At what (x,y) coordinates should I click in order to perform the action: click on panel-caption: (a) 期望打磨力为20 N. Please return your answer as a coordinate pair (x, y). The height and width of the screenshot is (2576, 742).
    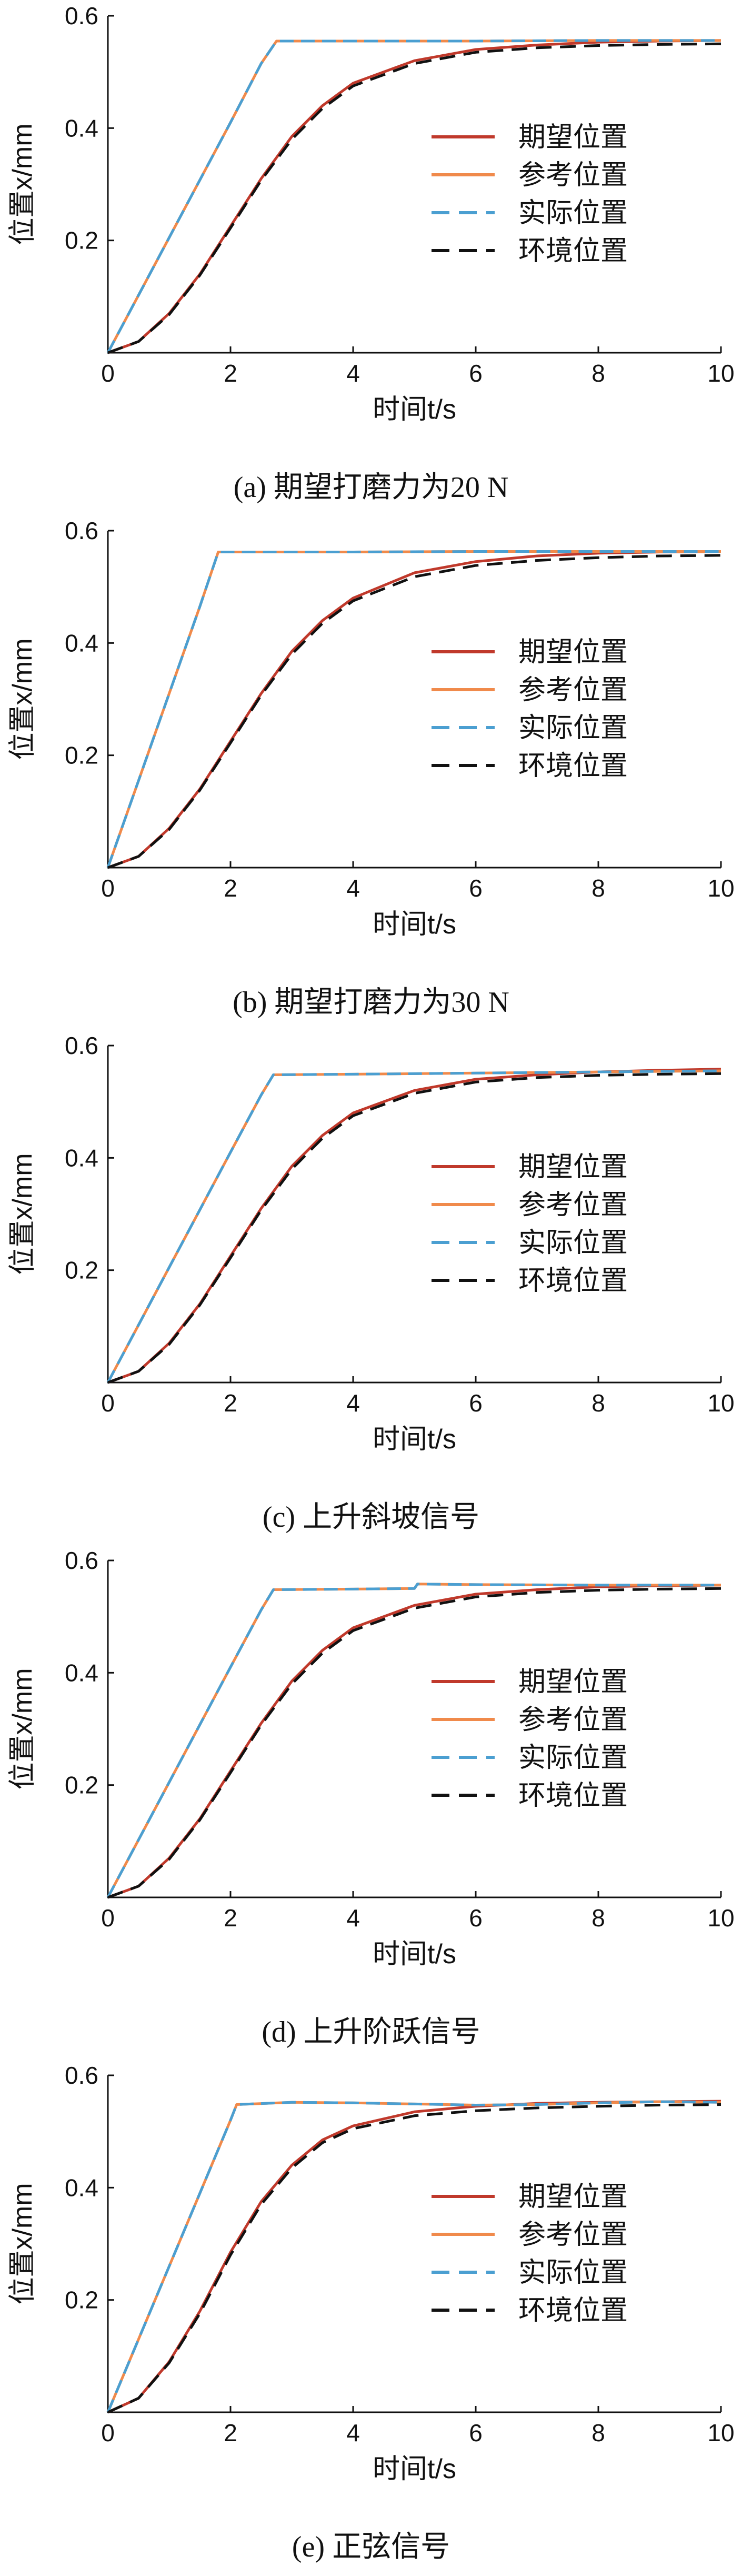
    Looking at the image, I should click on (371, 487).